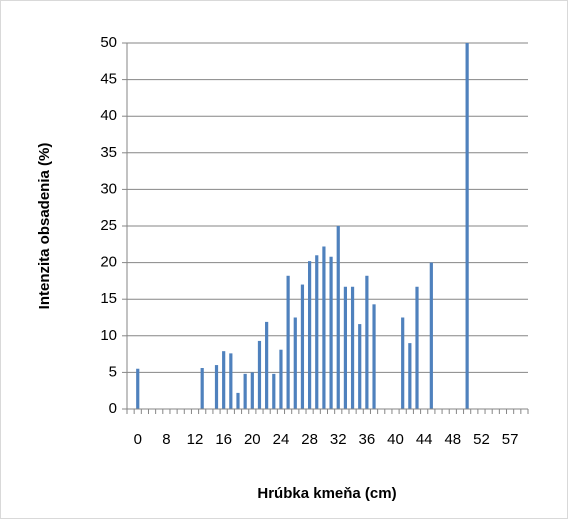 The image size is (568, 519). What do you see at coordinates (395, 439) in the screenshot?
I see `x-tick-label: 40` at bounding box center [395, 439].